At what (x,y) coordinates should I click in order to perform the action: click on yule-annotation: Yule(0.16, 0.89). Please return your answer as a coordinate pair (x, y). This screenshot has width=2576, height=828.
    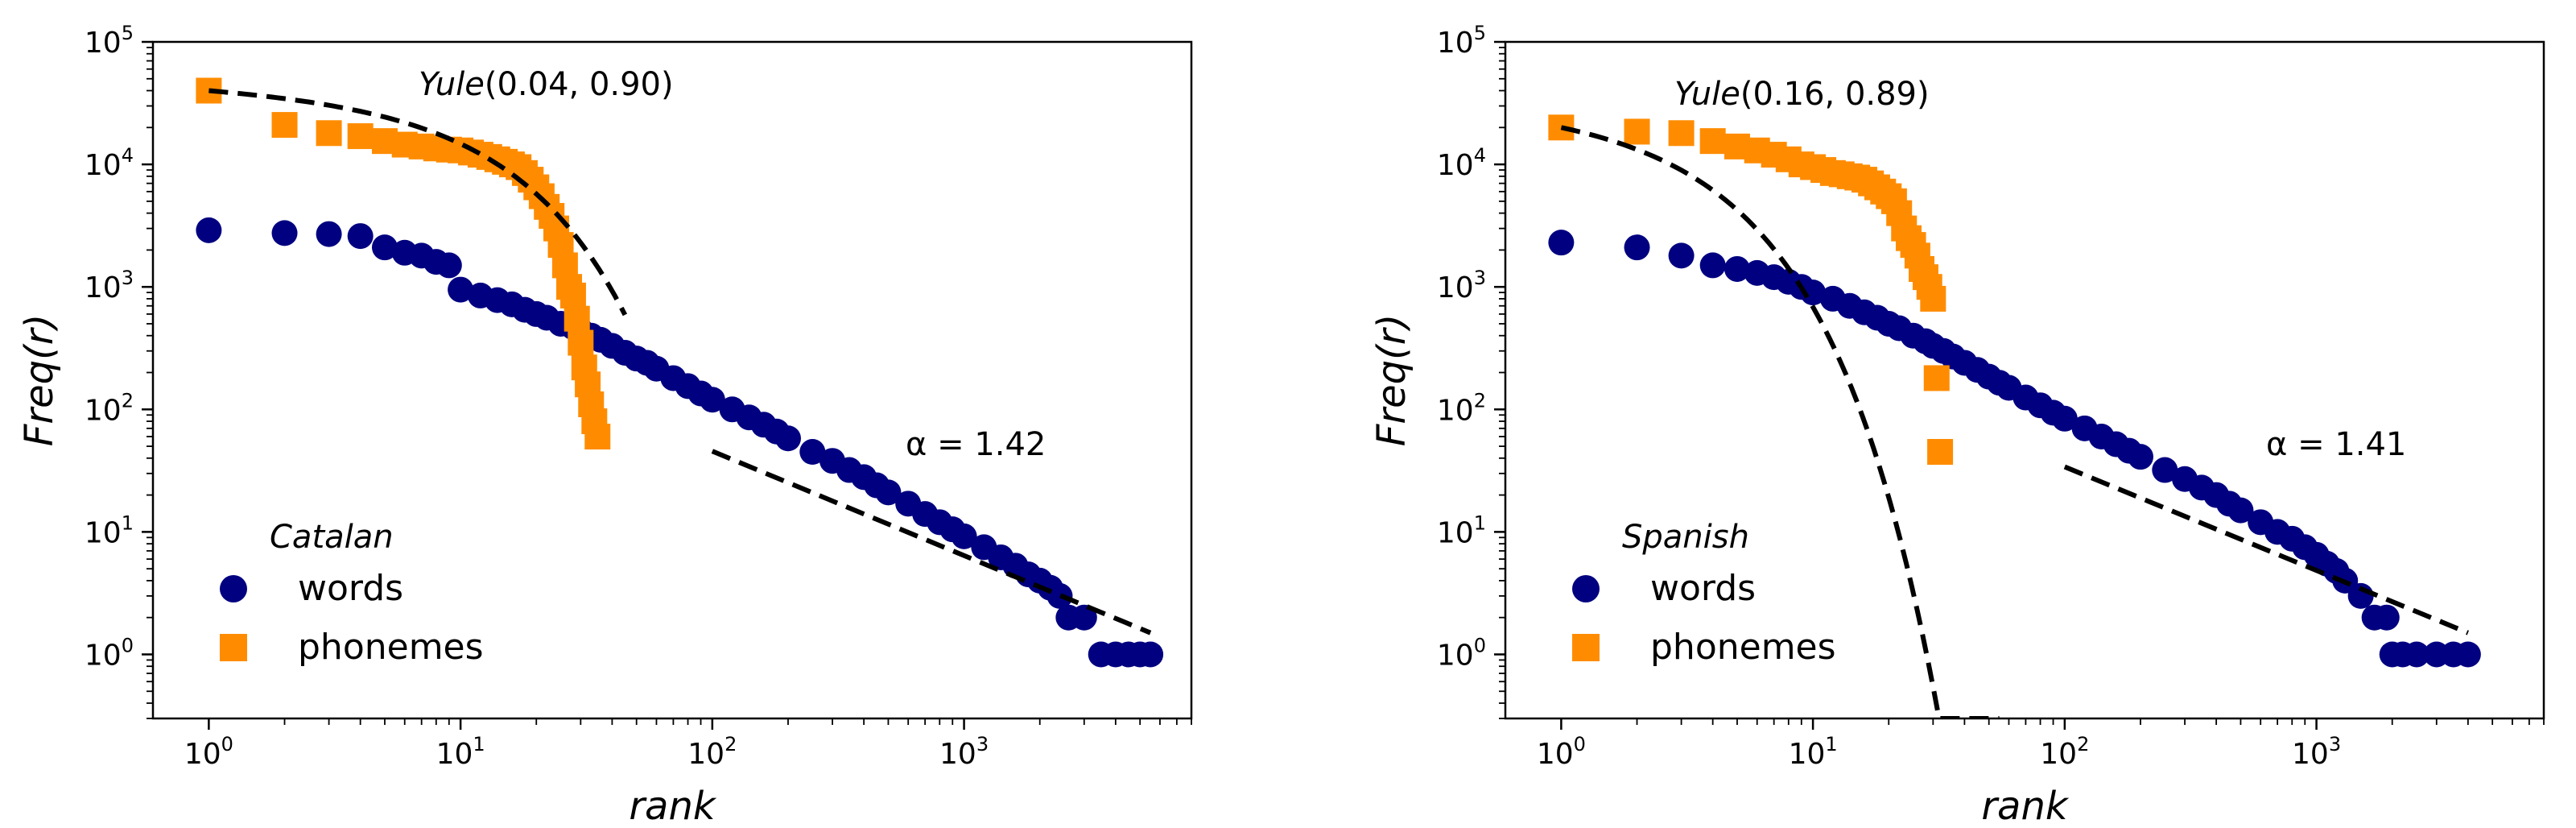
    Looking at the image, I should click on (1802, 94).